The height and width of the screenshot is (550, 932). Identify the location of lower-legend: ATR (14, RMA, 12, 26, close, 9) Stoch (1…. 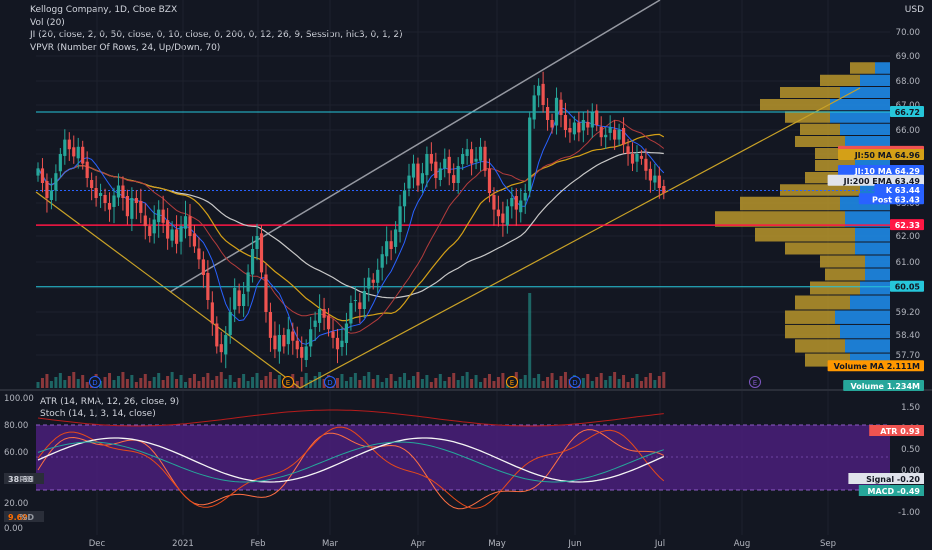
(109, 408).